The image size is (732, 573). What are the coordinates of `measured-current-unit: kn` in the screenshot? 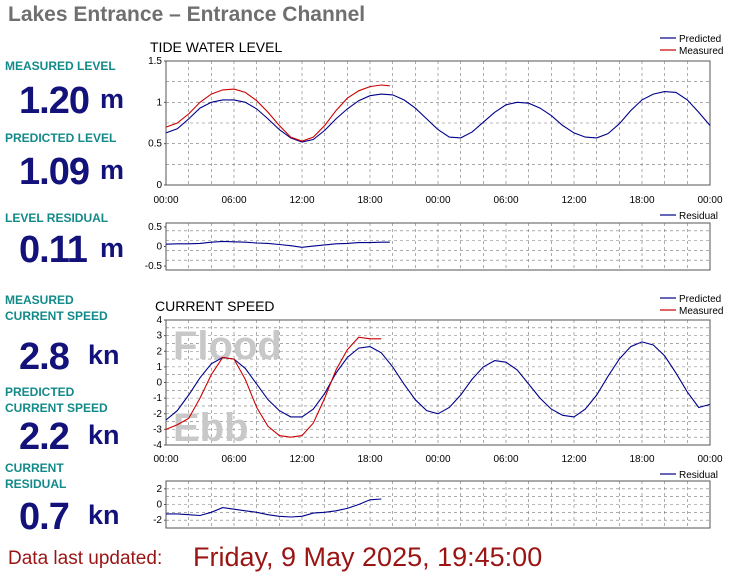 It's located at (104, 355).